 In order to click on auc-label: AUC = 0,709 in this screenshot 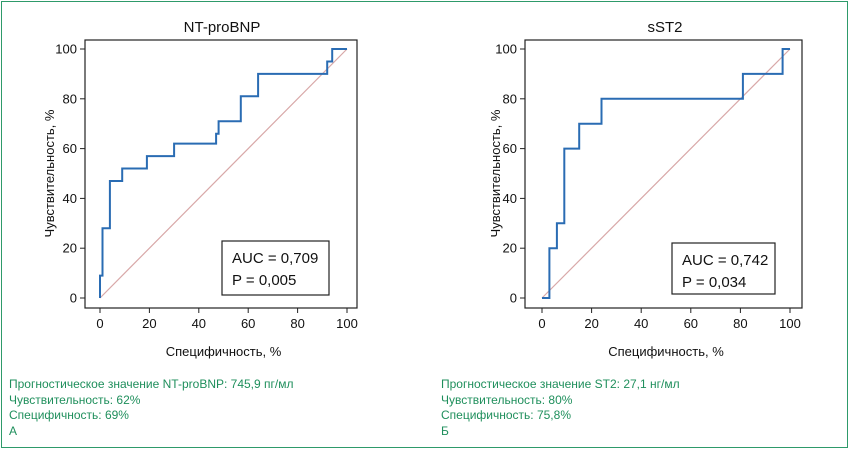, I will do `click(275, 258)`.